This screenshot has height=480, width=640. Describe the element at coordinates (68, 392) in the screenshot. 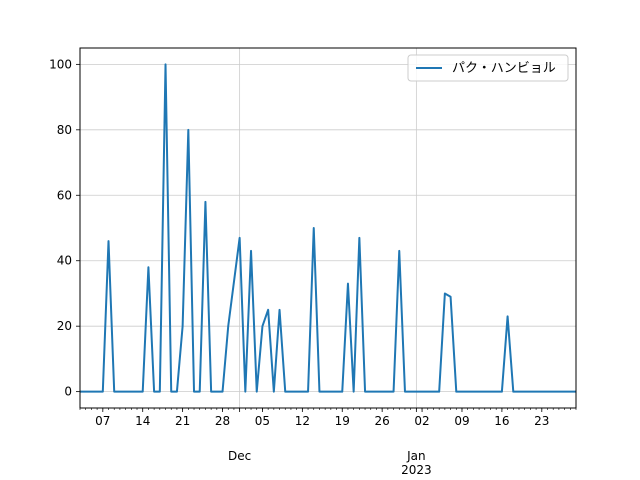

I see `y-tick-label: 0` at that location.